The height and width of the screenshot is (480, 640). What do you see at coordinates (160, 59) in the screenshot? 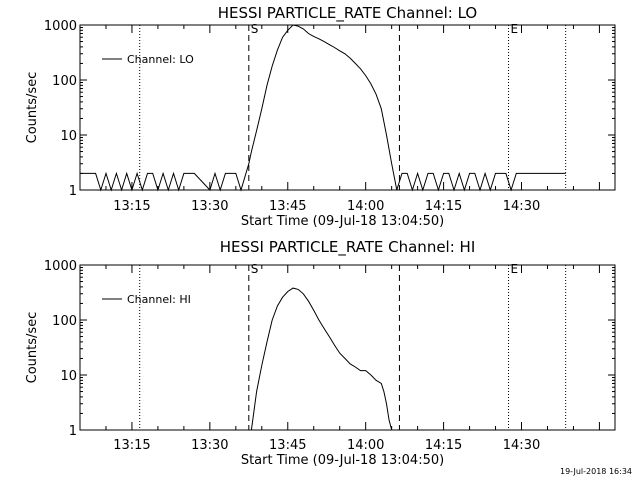
I see `lo-legend-label: Channel: LO` at bounding box center [160, 59].